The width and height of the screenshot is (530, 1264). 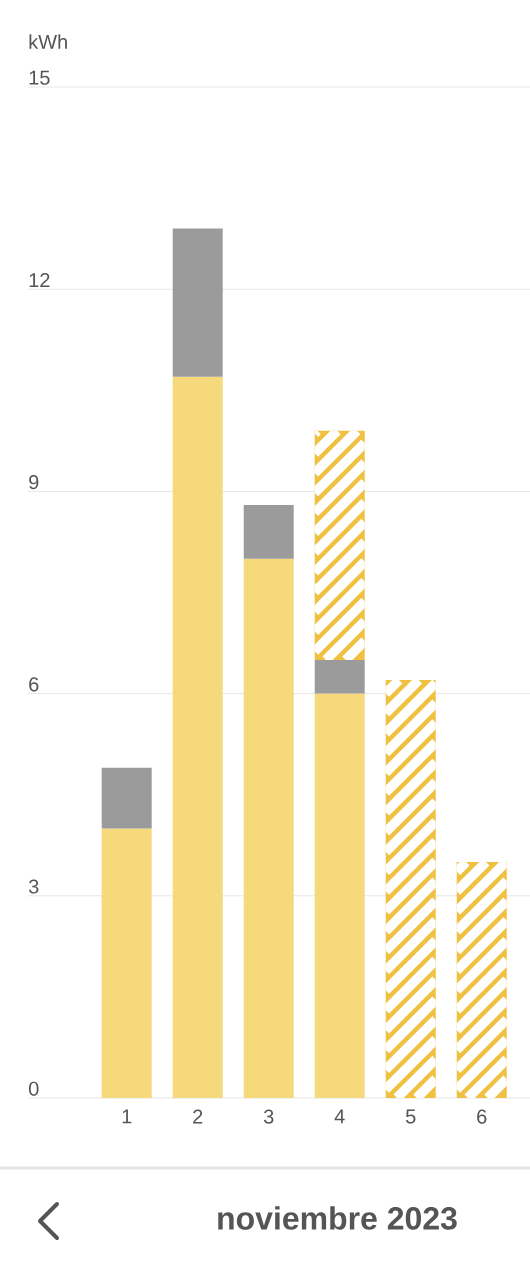 I want to click on x-tick-label: 3, so click(x=268, y=1116).